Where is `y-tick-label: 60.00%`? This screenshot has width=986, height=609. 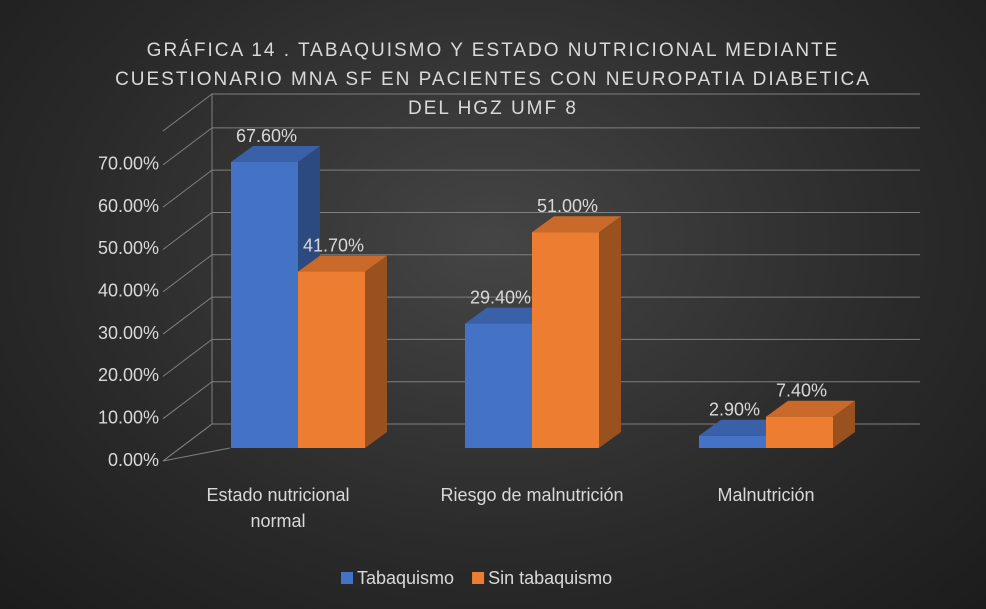 y-tick-label: 60.00% is located at coordinates (128, 206).